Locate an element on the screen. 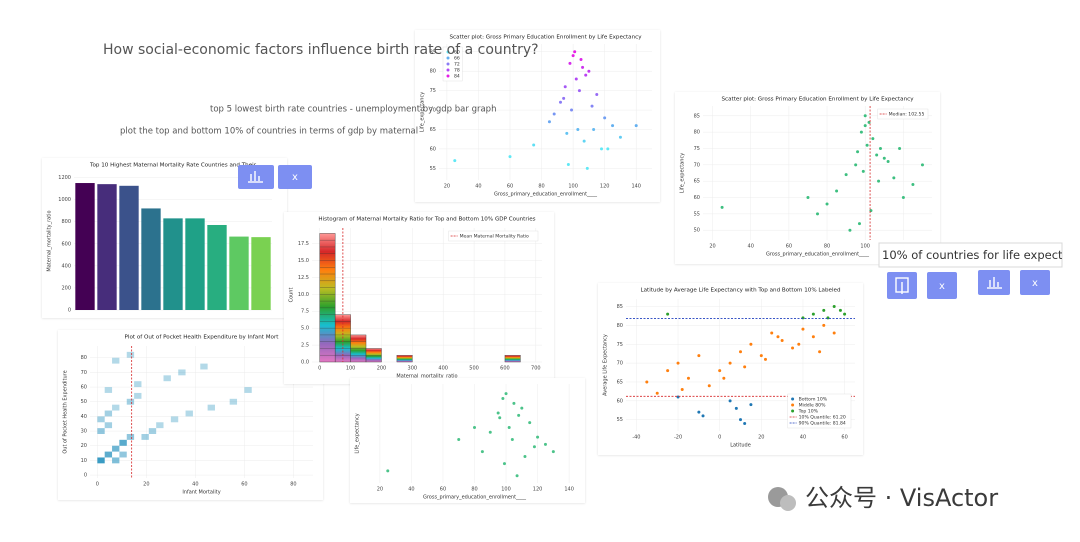  legend-label: Bottom 10% is located at coordinates (813, 400).